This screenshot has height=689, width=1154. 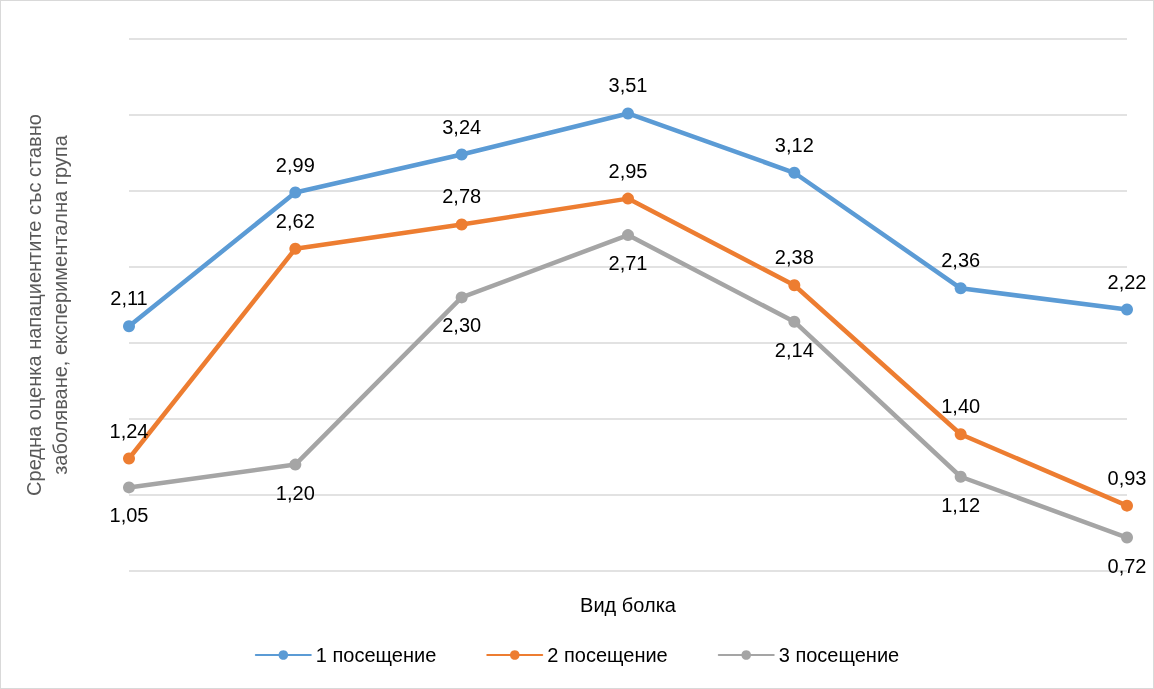 I want to click on data-label: 1,12, so click(x=961, y=504).